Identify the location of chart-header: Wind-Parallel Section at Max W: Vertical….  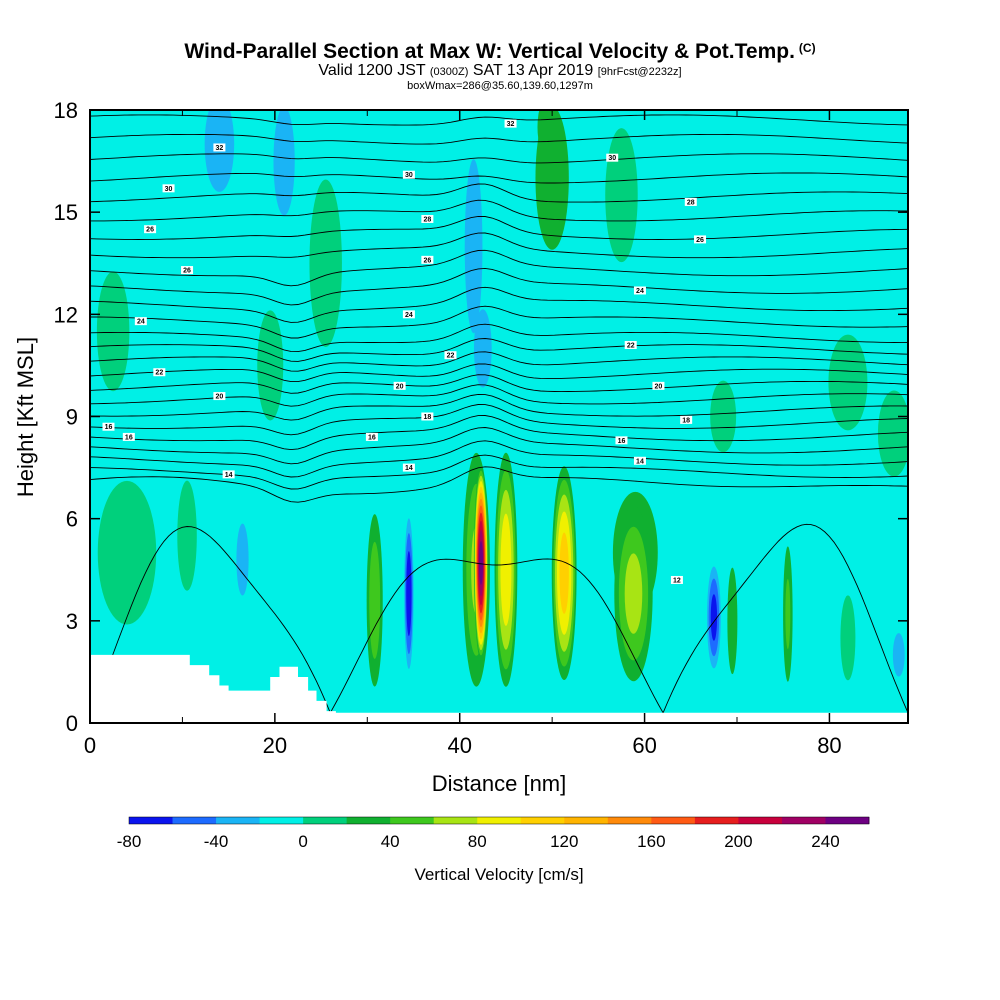
(500, 64).